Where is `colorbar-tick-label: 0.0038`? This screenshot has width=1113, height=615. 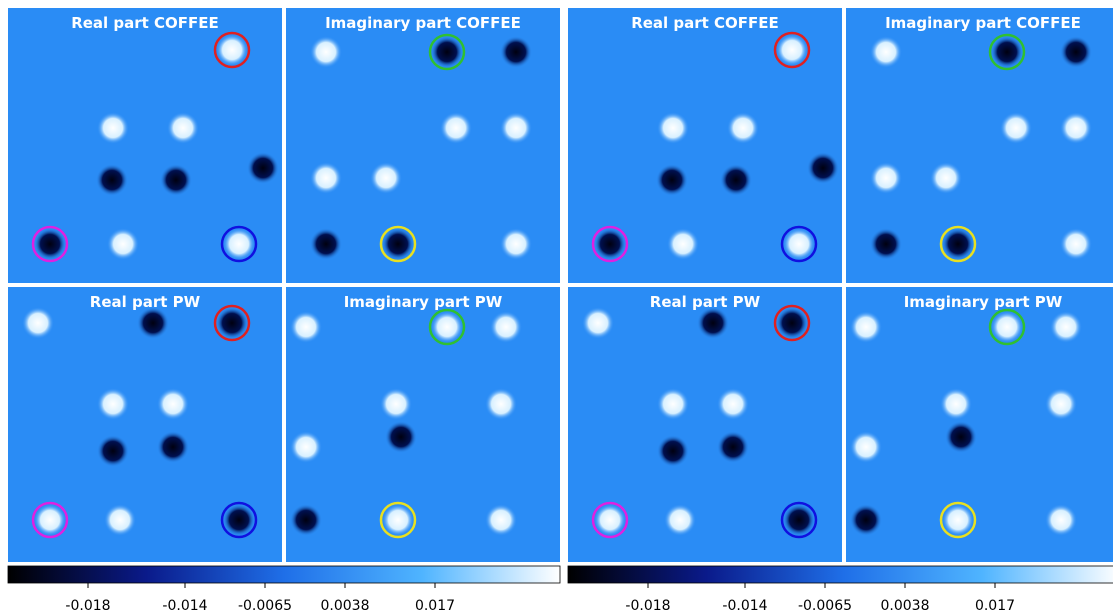 colorbar-tick-label: 0.0038 is located at coordinates (905, 606).